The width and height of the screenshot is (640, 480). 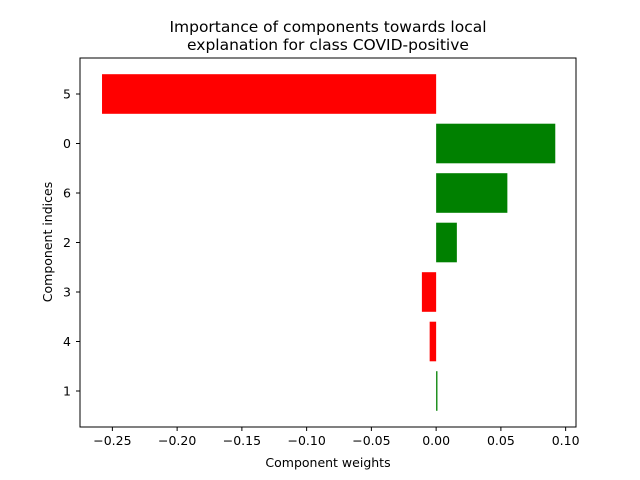 I want to click on y-tick-label: 4, so click(x=67, y=341).